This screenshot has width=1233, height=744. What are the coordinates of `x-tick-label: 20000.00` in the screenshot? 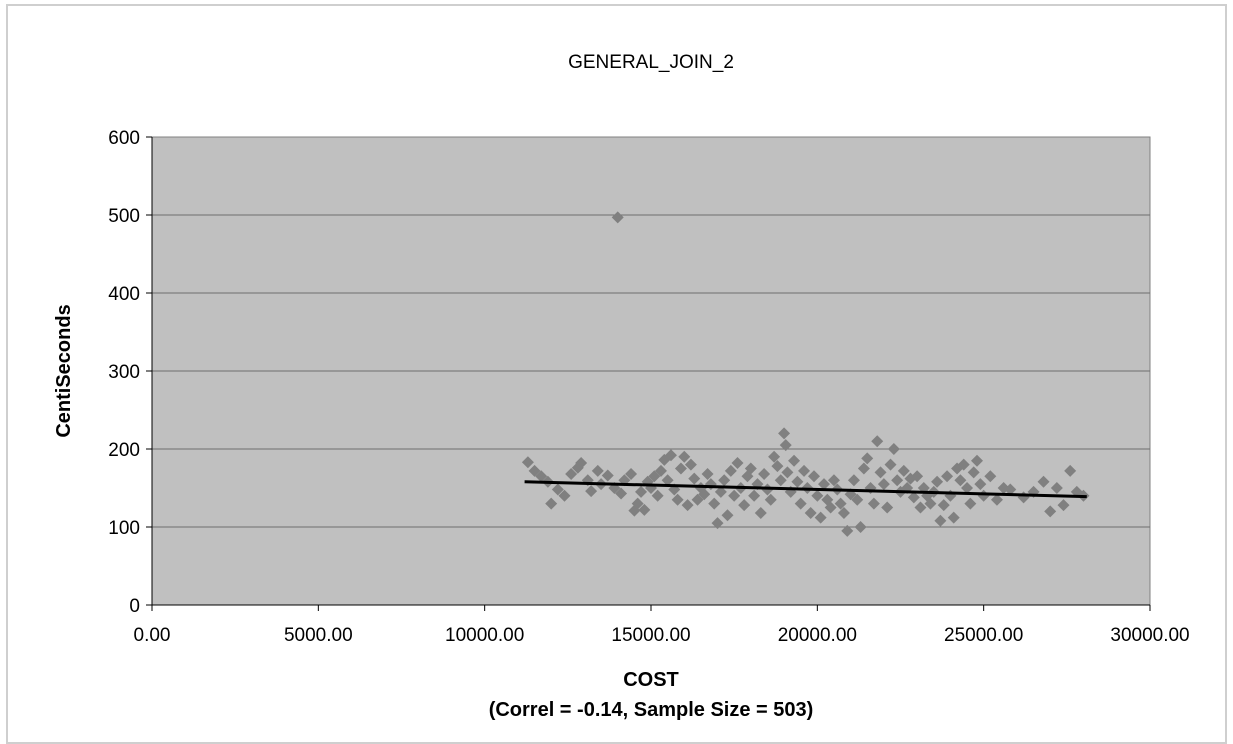 It's located at (817, 635).